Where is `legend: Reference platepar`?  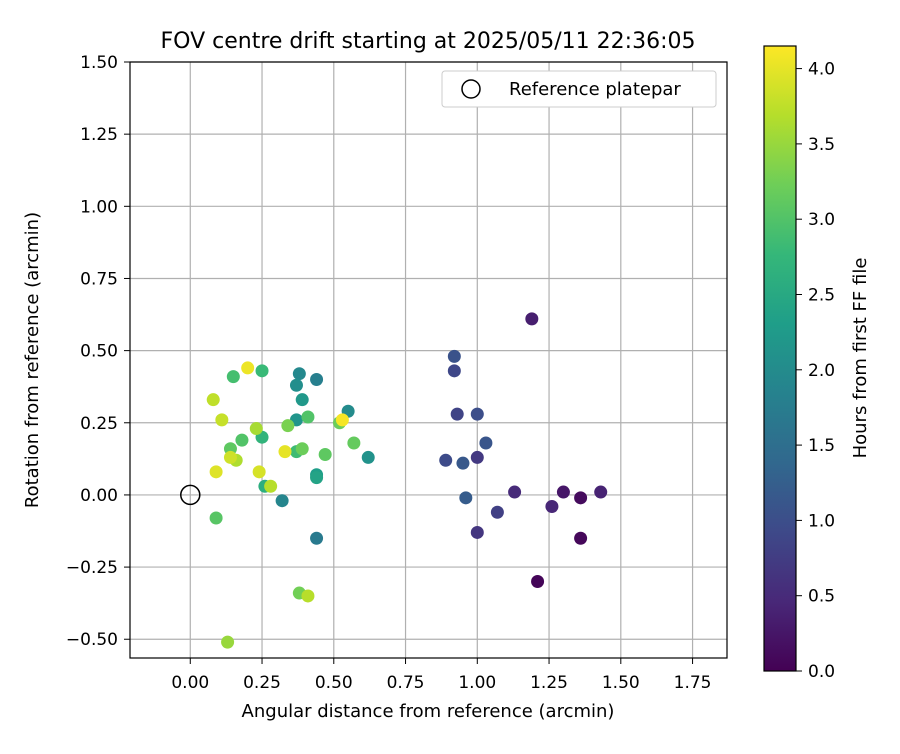 legend: Reference platepar is located at coordinates (579, 89).